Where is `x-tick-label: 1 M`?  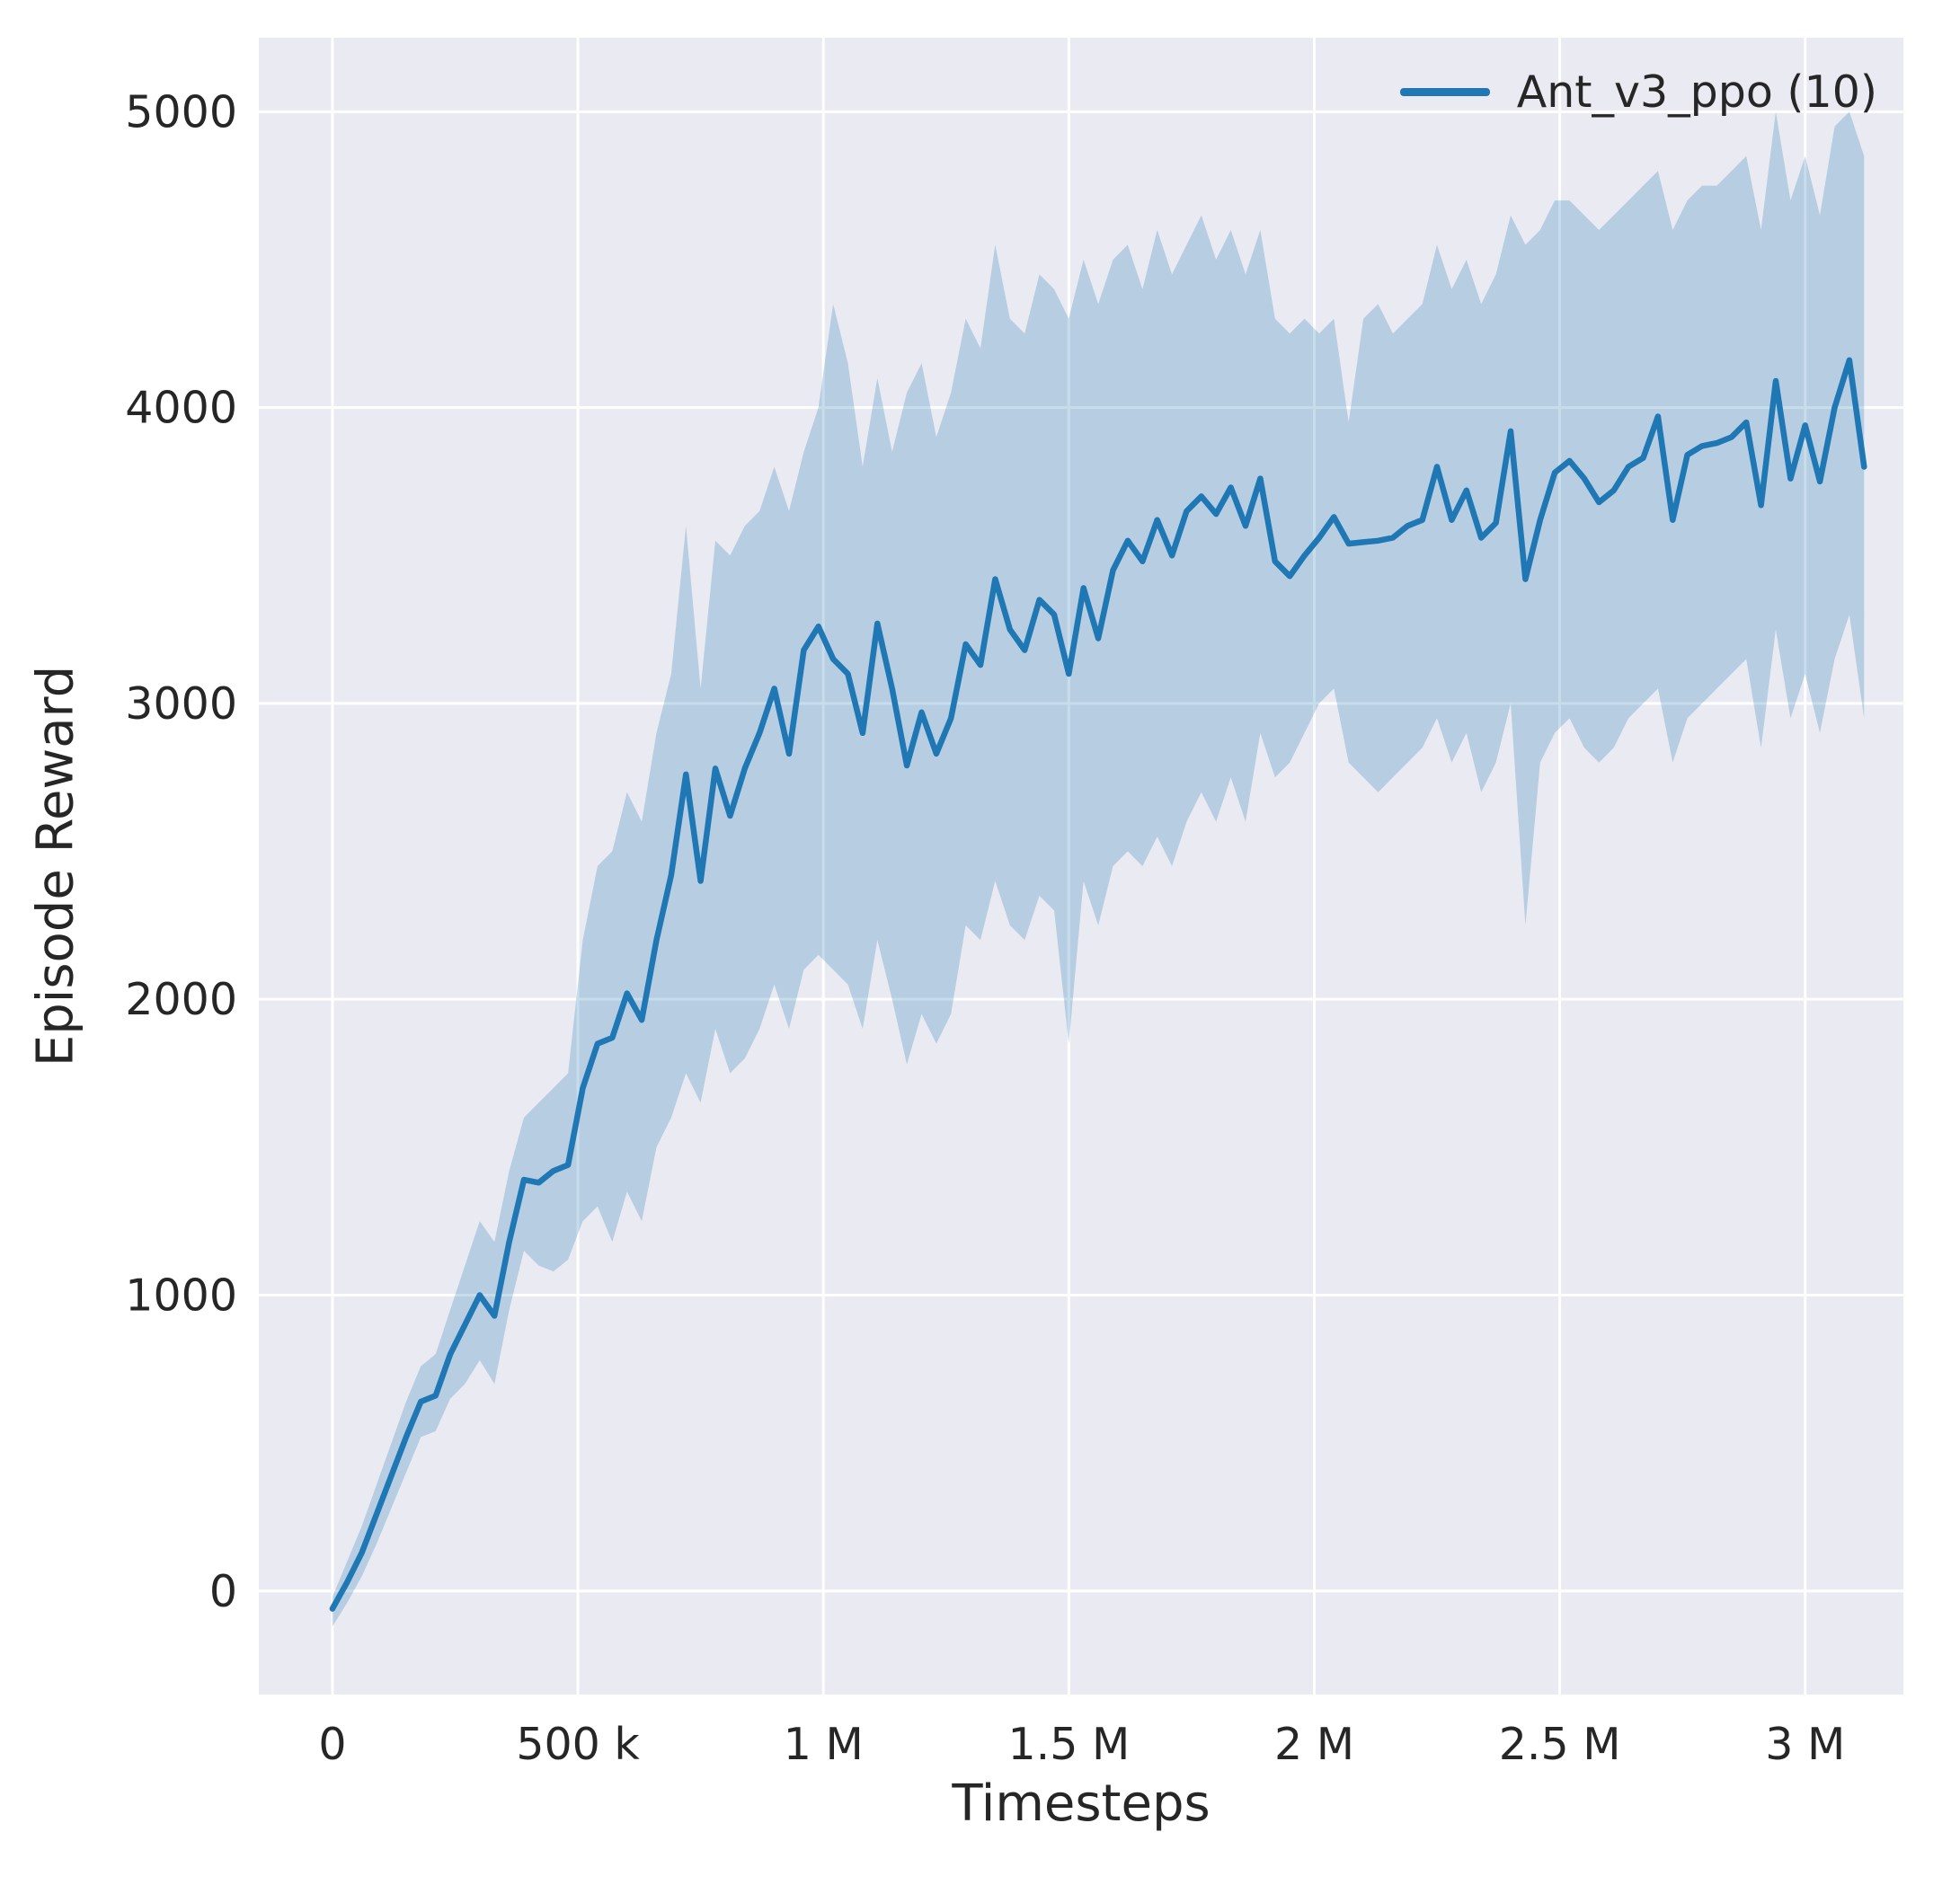 x-tick-label: 1 M is located at coordinates (824, 1744).